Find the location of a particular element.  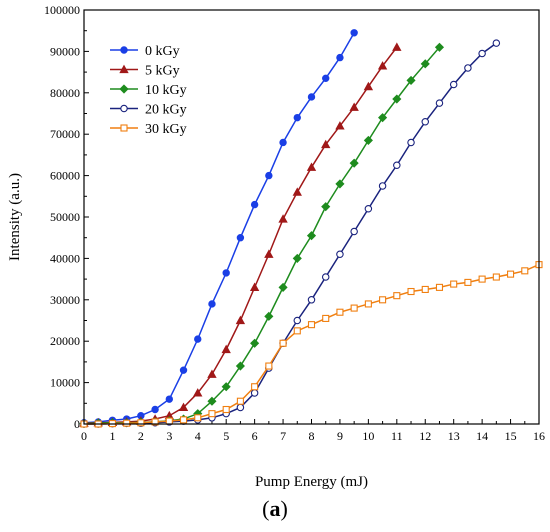

legend-item: 20 kGy is located at coordinates (148, 110).